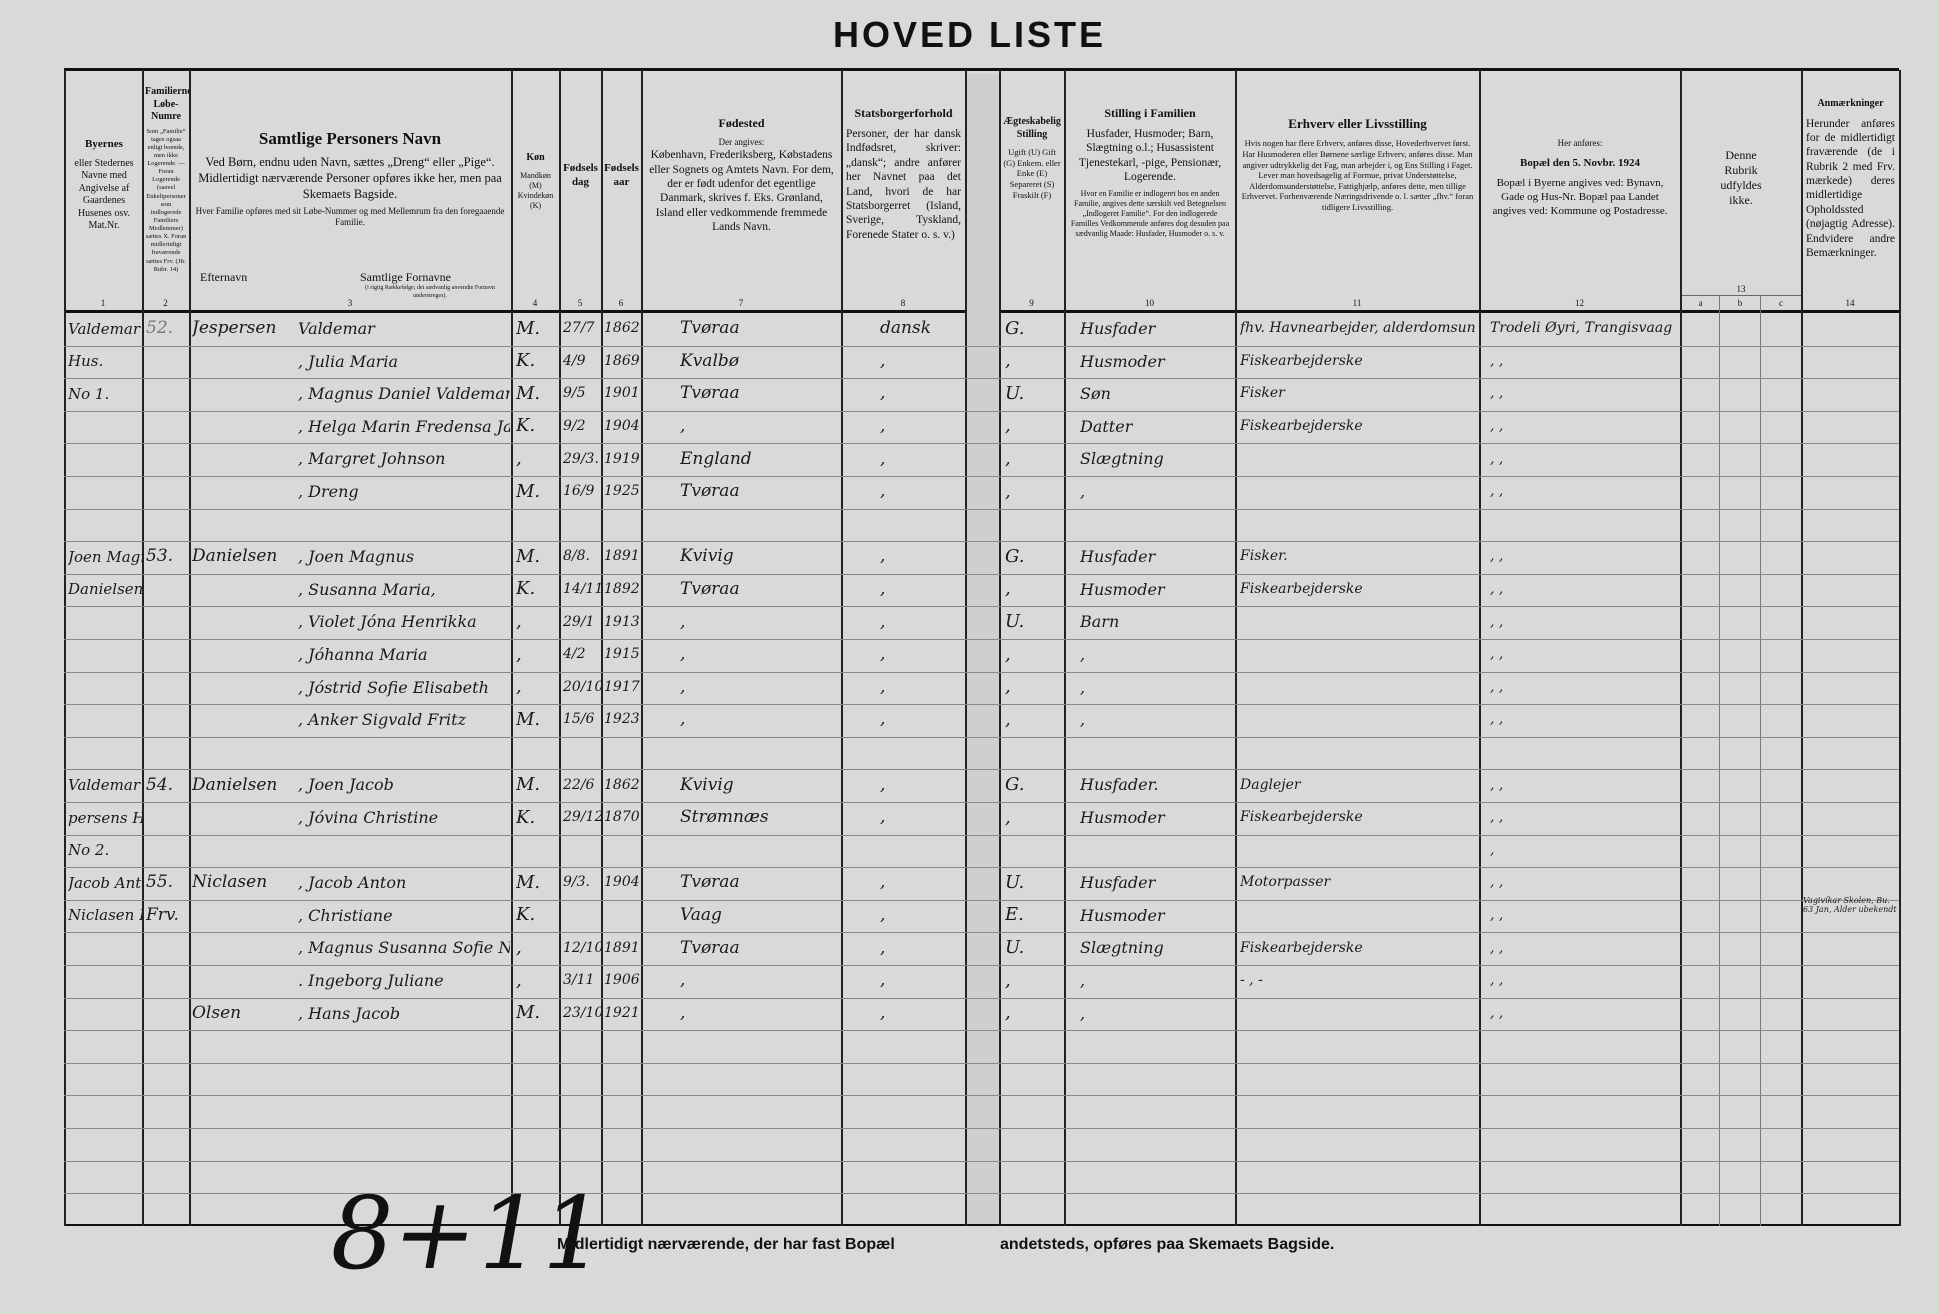 The height and width of the screenshot is (1314, 1939). I want to click on header-column-number: 5, so click(580, 303).